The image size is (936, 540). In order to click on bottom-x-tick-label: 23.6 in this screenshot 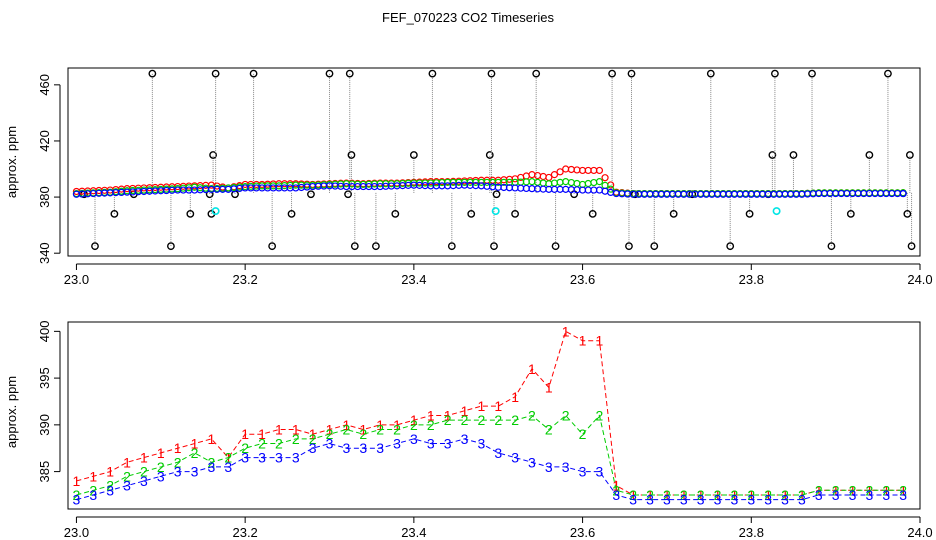, I will do `click(582, 532)`.